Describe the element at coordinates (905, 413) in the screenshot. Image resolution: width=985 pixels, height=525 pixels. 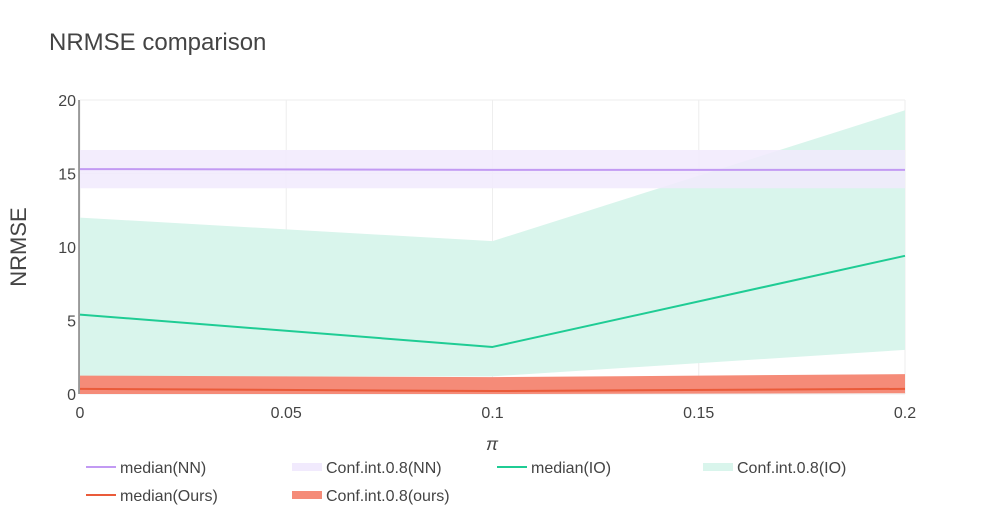
I see `x-tick-label-4: 0.2` at that location.